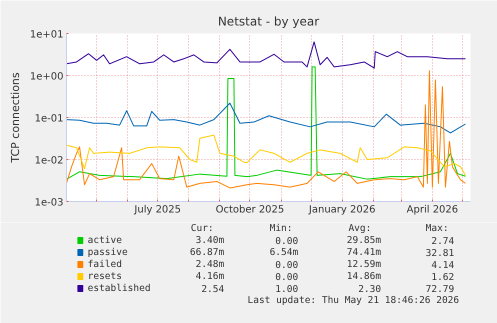 This screenshot has width=497, height=323. Describe the element at coordinates (49, 119) in the screenshot. I see `y-tick-label: 1e-01` at that location.